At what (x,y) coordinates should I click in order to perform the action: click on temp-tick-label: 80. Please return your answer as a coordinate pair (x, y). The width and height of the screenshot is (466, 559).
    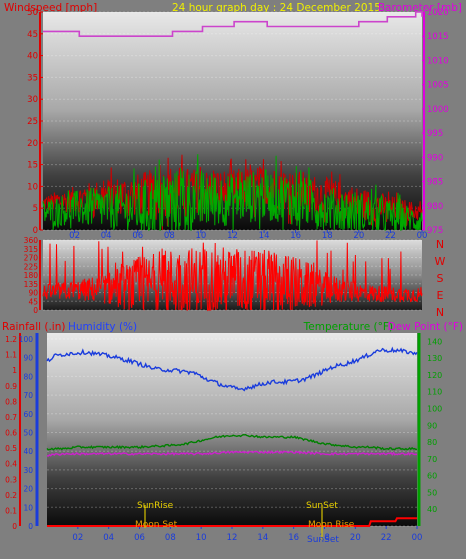
    Looking at the image, I should click on (432, 442).